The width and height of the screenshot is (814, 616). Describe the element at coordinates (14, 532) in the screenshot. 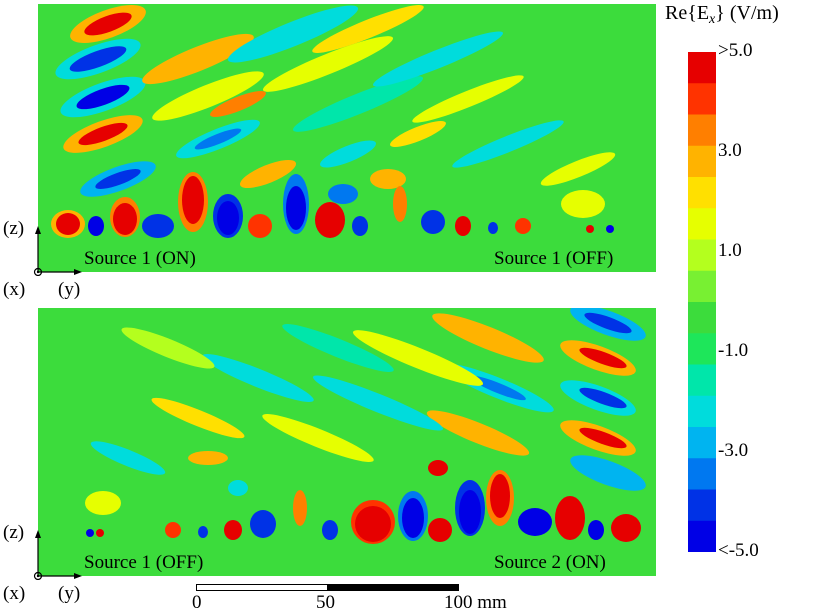

I see `axis-z-label-bottom: (z)` at that location.